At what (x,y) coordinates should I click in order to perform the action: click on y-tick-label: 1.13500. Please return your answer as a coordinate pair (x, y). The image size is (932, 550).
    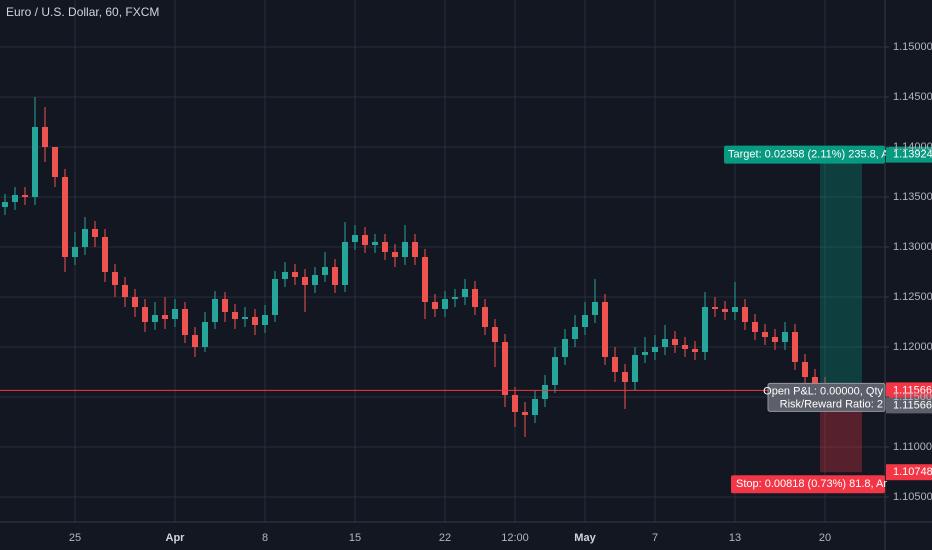
    Looking at the image, I should click on (912, 197).